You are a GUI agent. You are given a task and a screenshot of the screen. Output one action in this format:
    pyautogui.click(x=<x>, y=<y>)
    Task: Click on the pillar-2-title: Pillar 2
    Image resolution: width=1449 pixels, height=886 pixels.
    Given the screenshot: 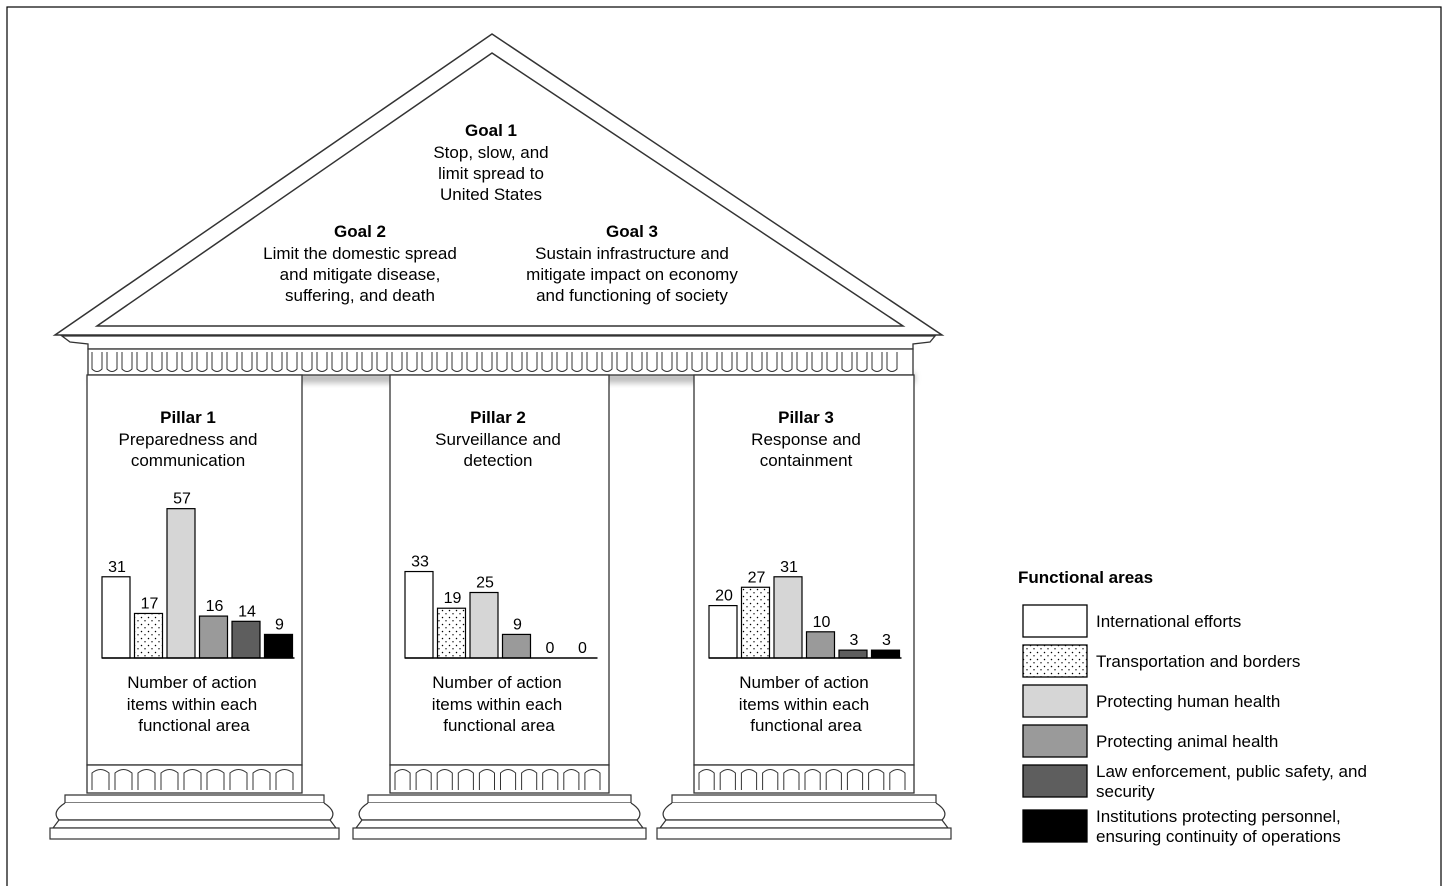 What is the action you would take?
    pyautogui.click(x=498, y=417)
    